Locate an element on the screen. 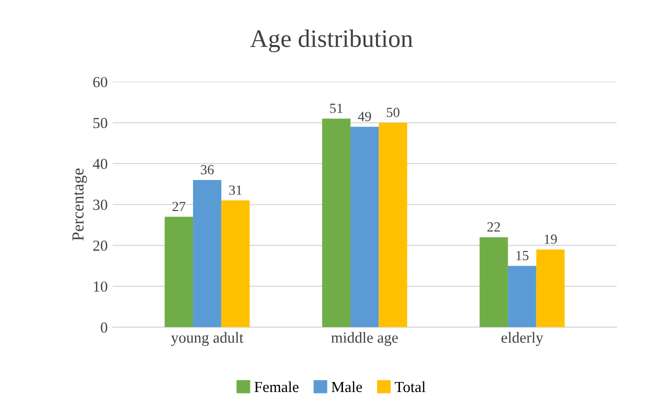 The image size is (663, 409). y-tick-label: 40 is located at coordinates (100, 164).